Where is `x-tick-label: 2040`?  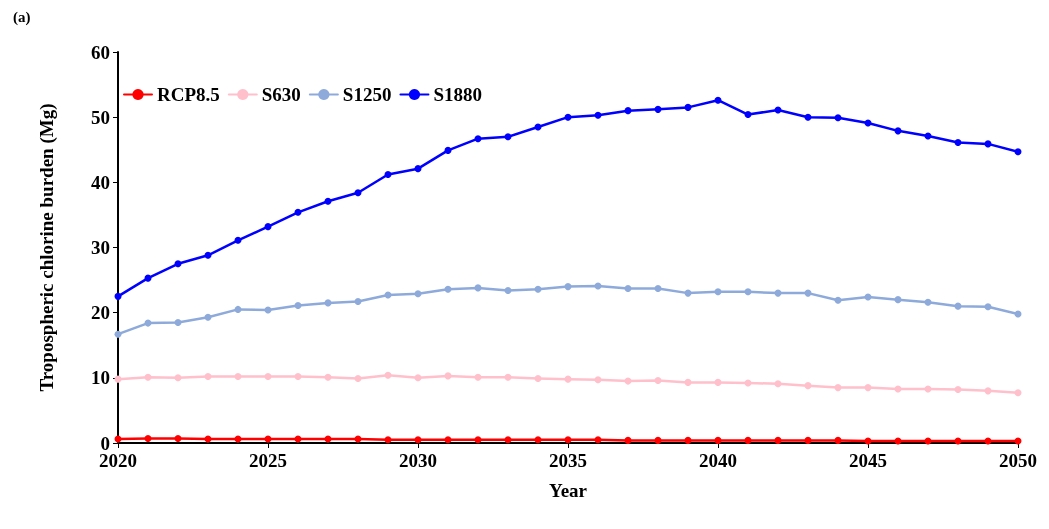 x-tick-label: 2040 is located at coordinates (718, 460).